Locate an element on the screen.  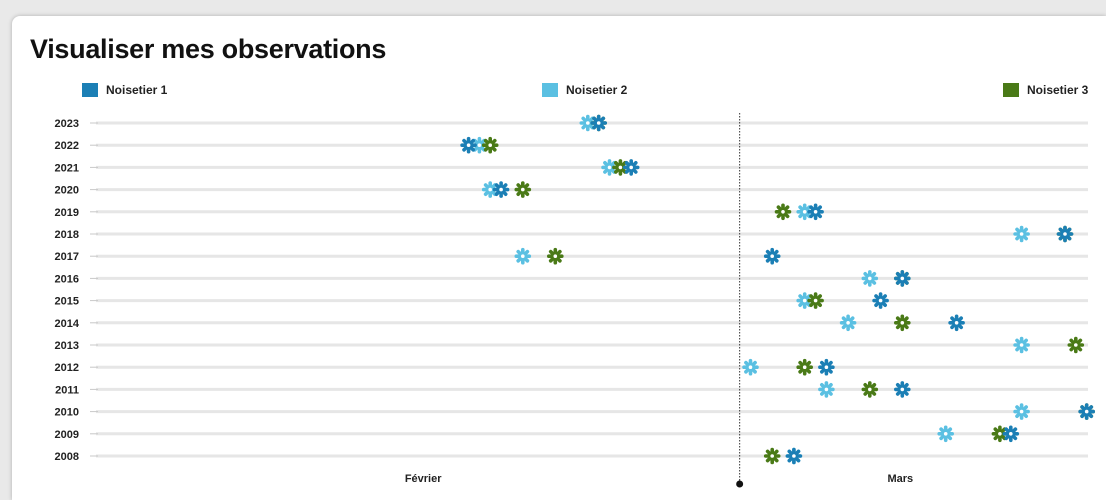
point-noisetier-2-2012 is located at coordinates (750, 367).